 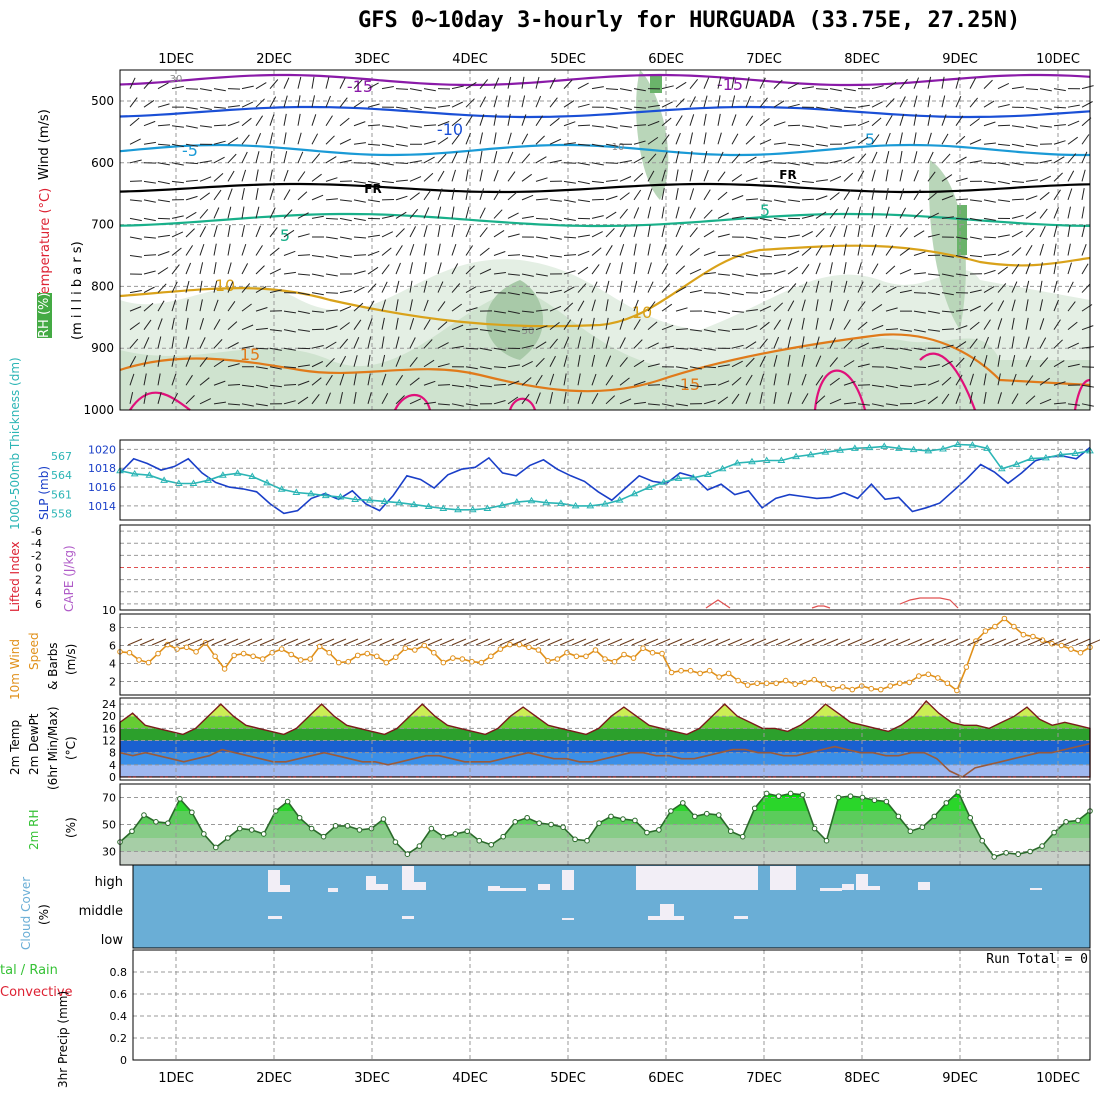 I want to click on upper-ytick: 700, so click(x=102, y=225).